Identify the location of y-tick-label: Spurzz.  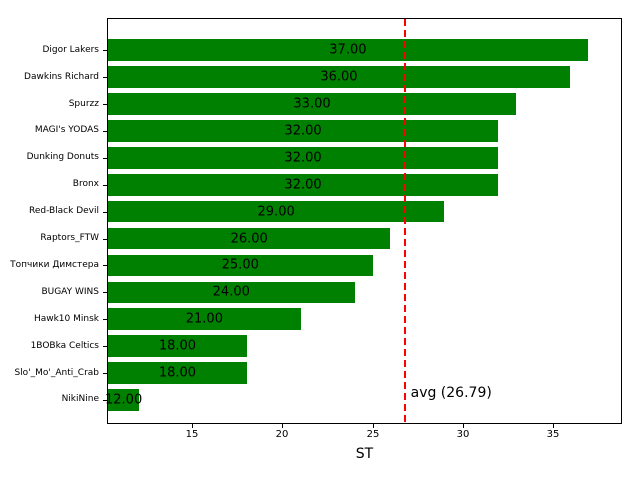
(83, 103).